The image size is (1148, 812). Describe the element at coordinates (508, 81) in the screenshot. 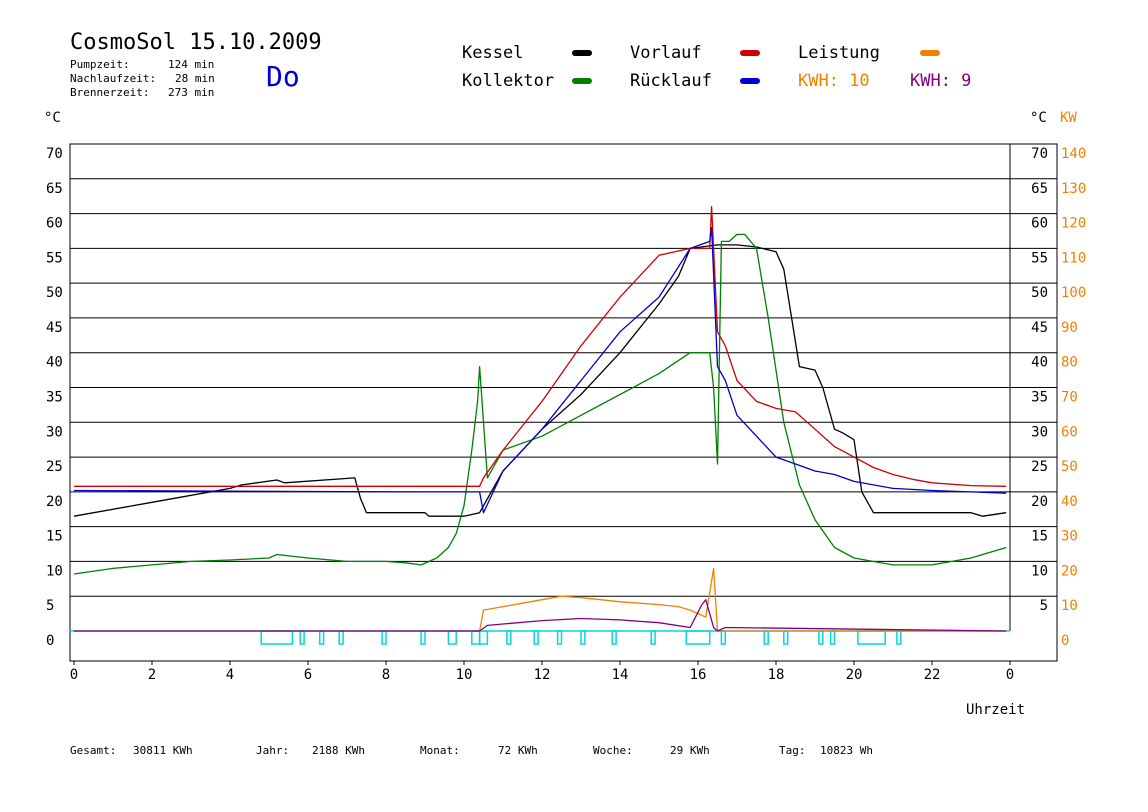

I see `legend-kollektor: Kollektor` at that location.